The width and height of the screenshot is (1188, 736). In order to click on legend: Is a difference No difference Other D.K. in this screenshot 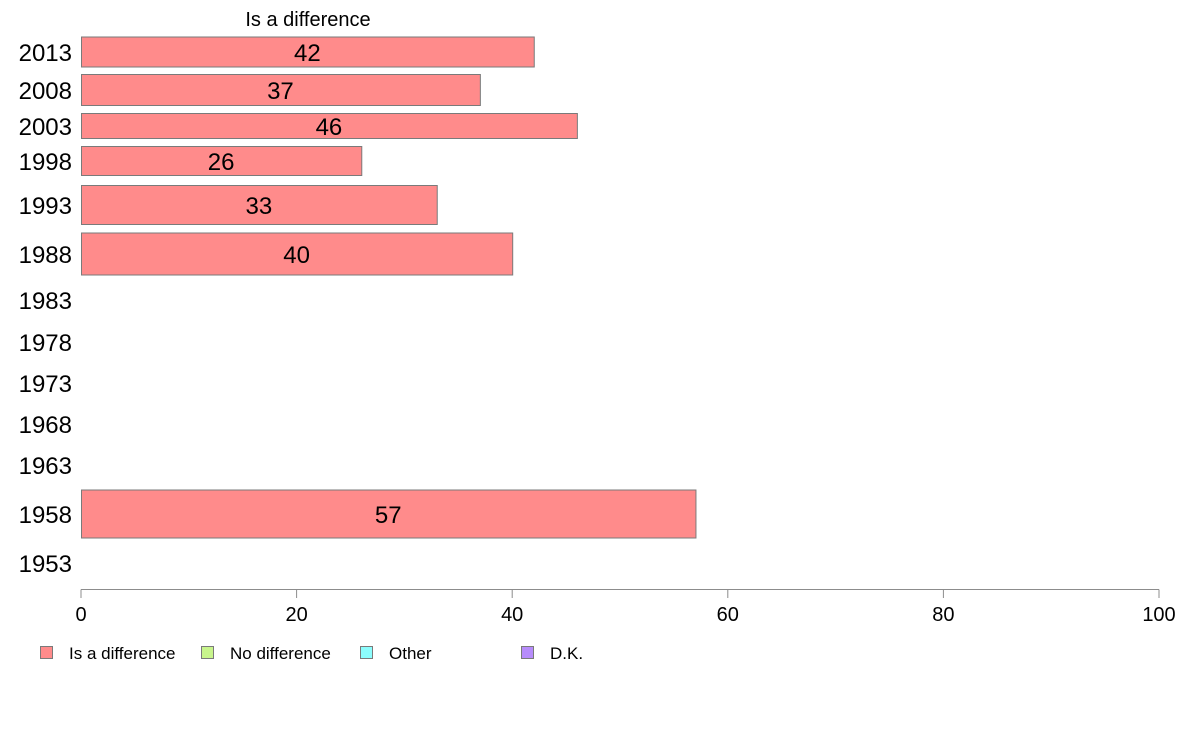, I will do `click(311, 653)`.